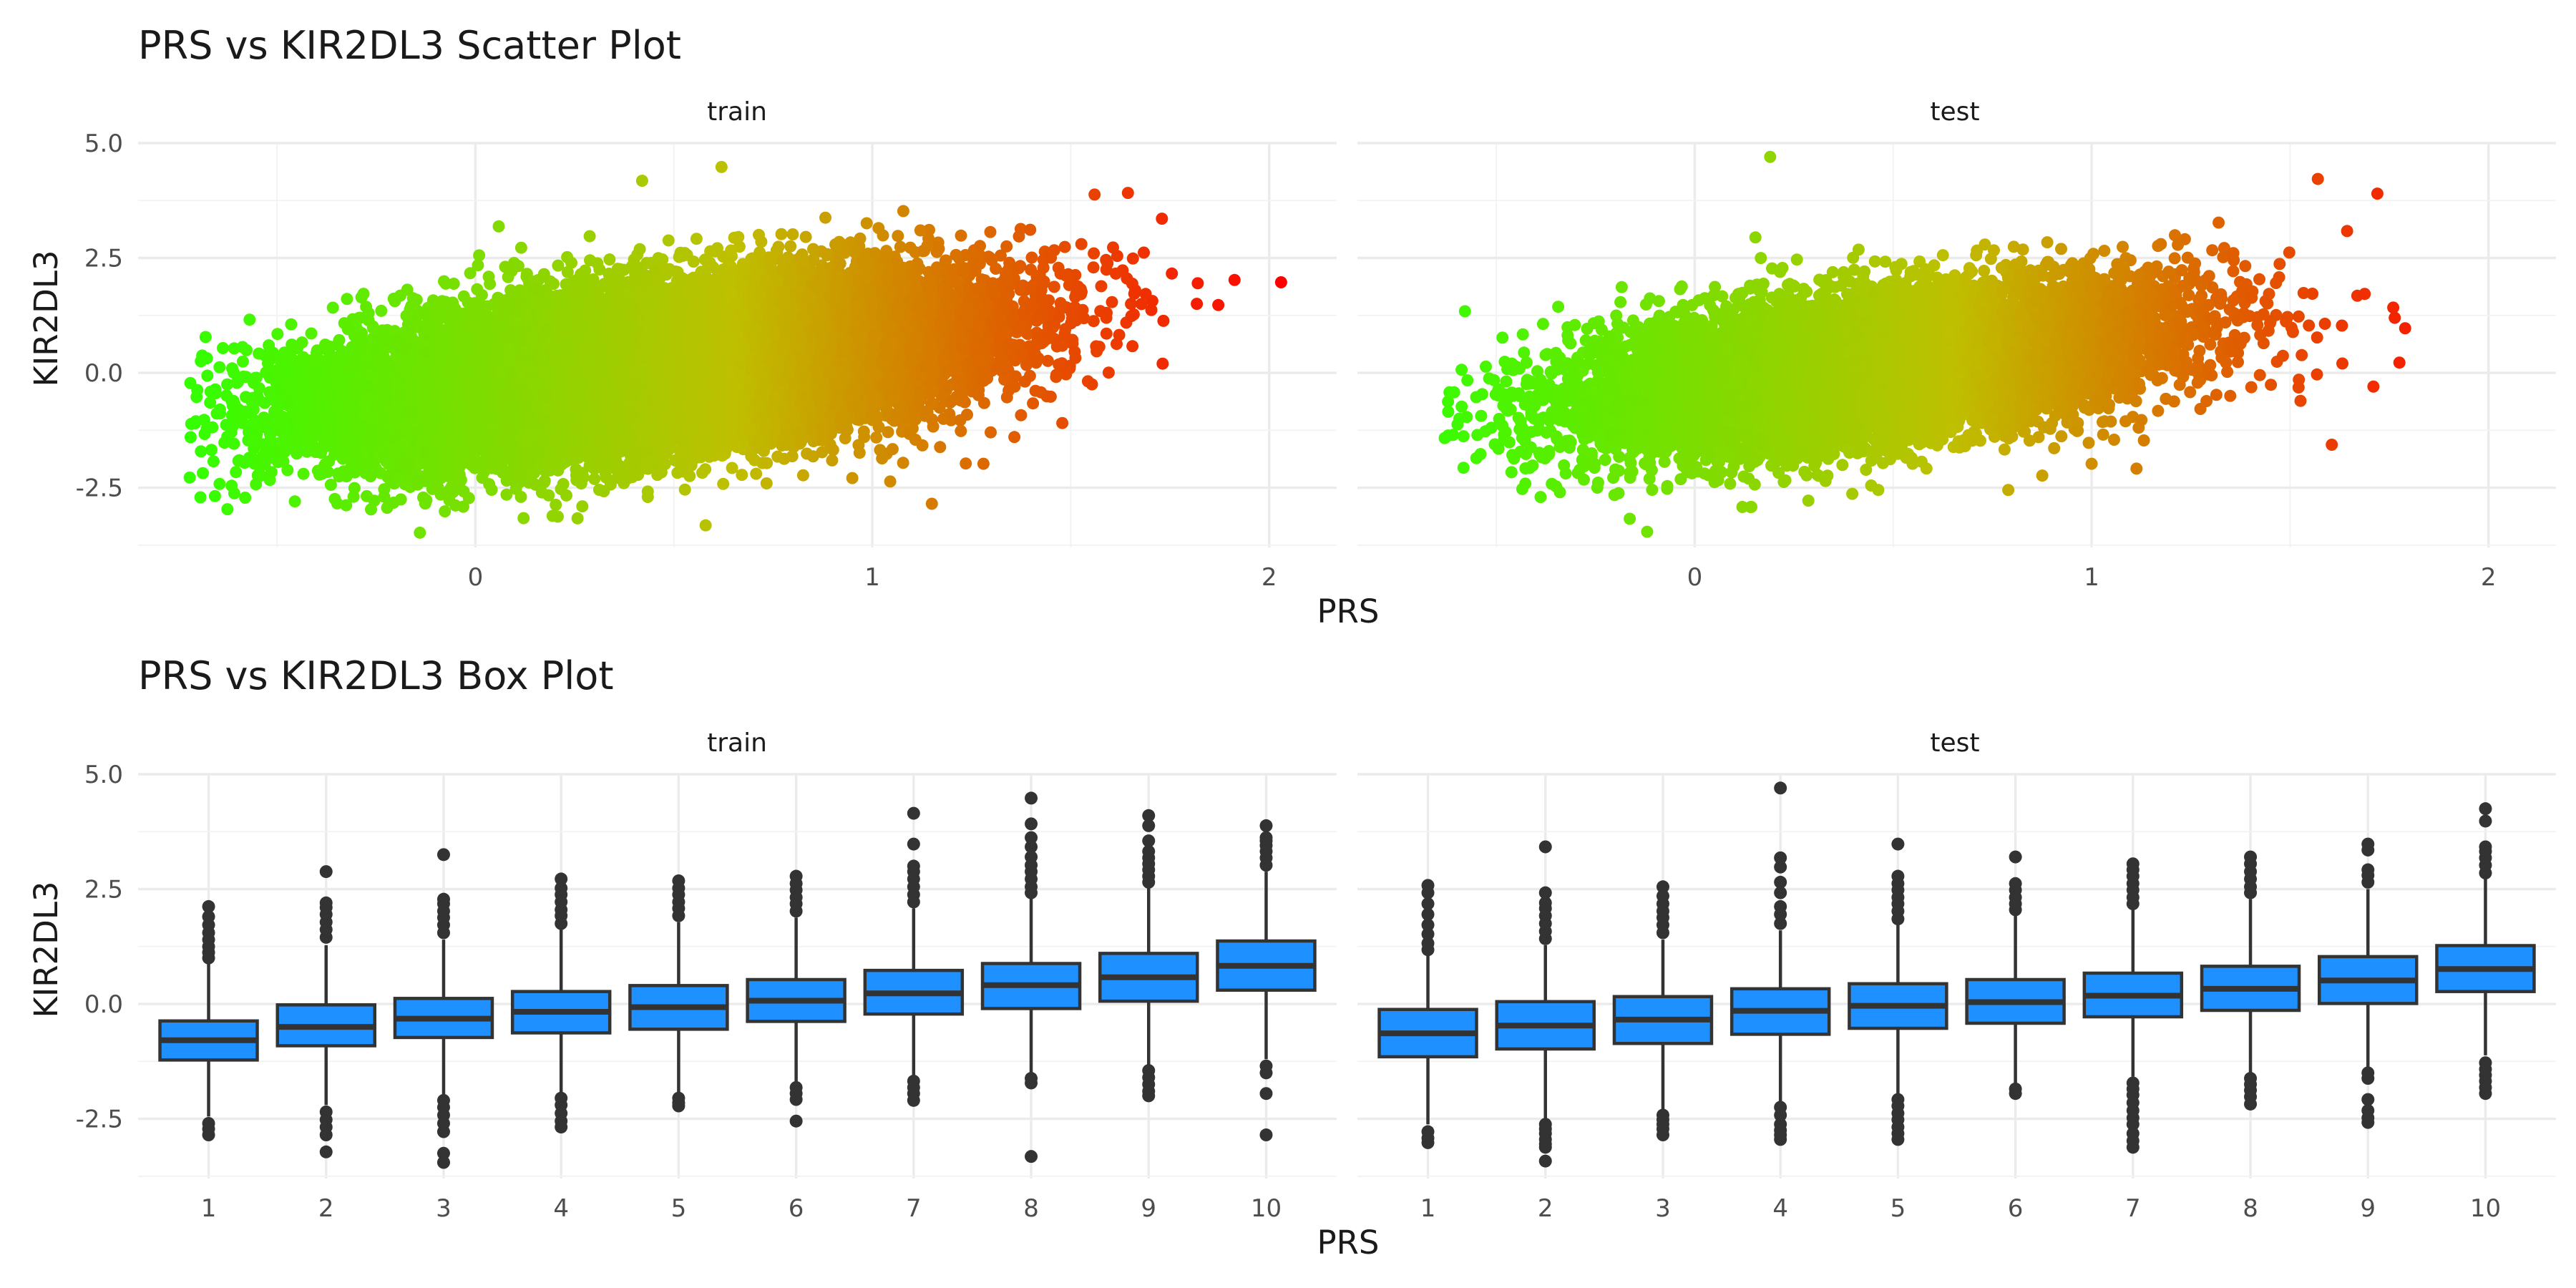  I want to click on scatter-points-train, so click(735, 349).